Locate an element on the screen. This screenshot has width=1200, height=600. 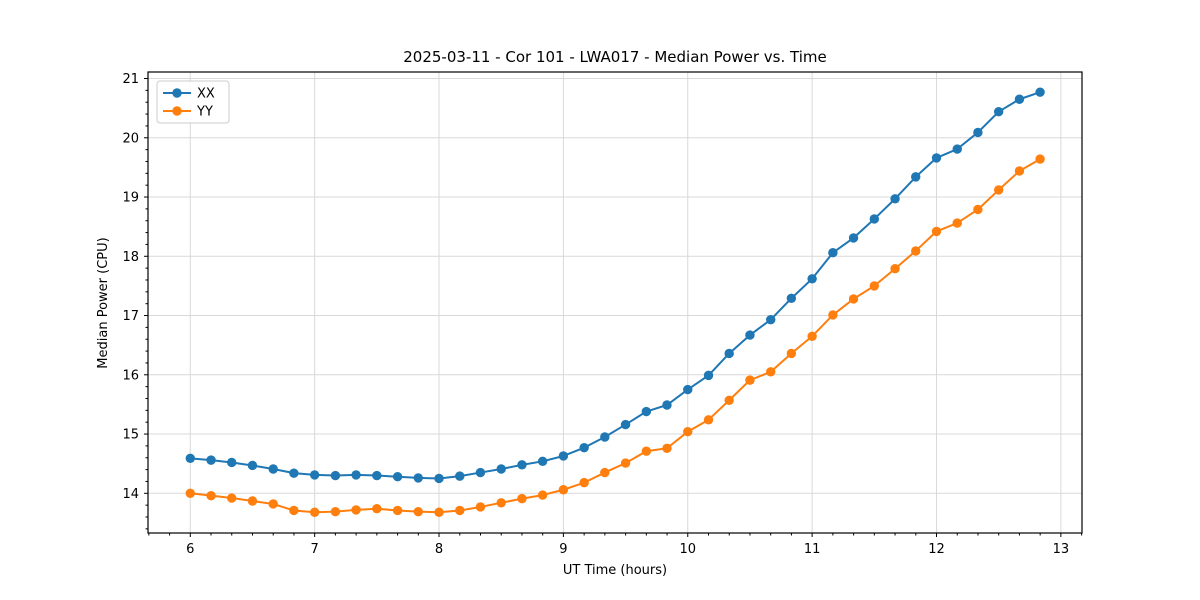
x-tick-label: 13 is located at coordinates (1061, 549).